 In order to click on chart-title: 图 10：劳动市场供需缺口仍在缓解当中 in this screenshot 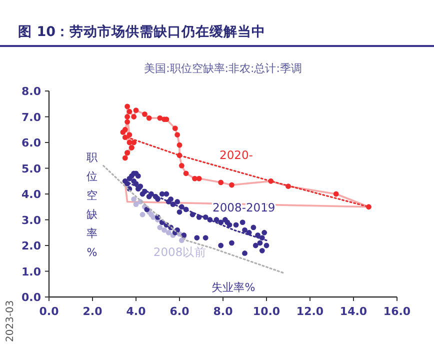, I will do `click(142, 31)`.